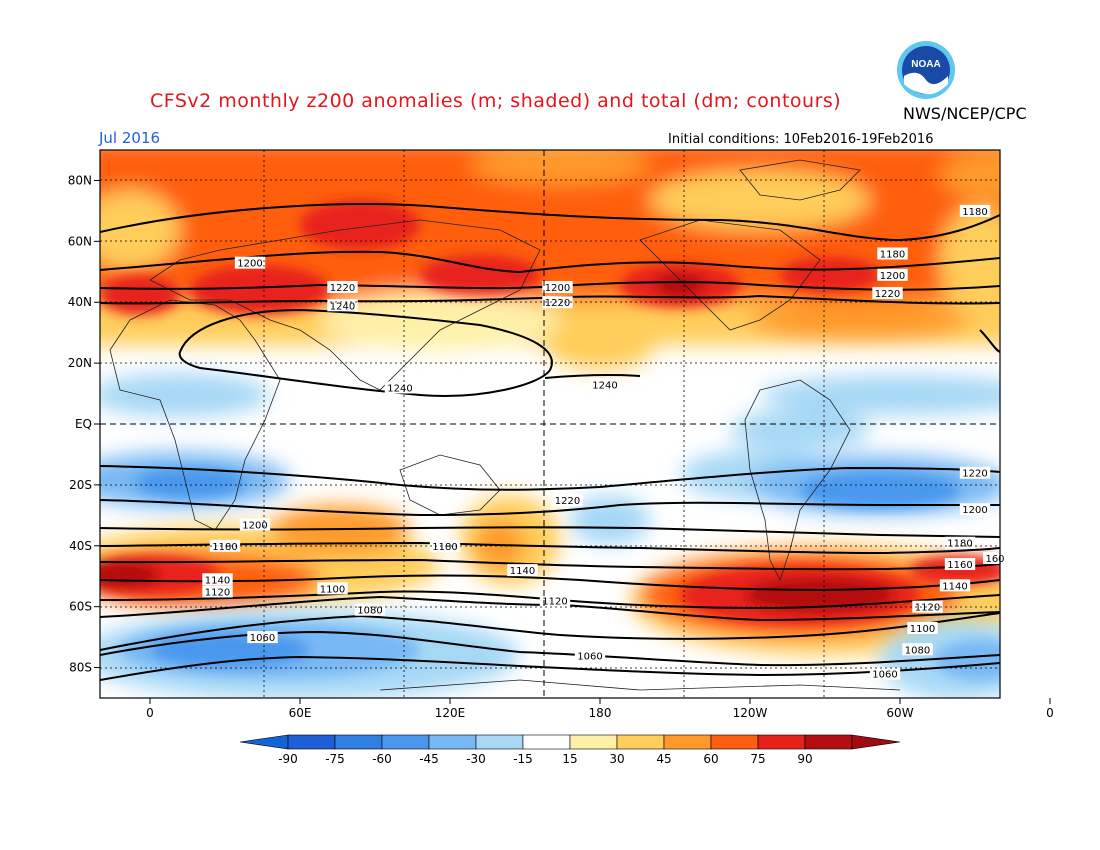 This screenshot has width=1100, height=850. I want to click on svg-text: 1160, so click(959, 565).